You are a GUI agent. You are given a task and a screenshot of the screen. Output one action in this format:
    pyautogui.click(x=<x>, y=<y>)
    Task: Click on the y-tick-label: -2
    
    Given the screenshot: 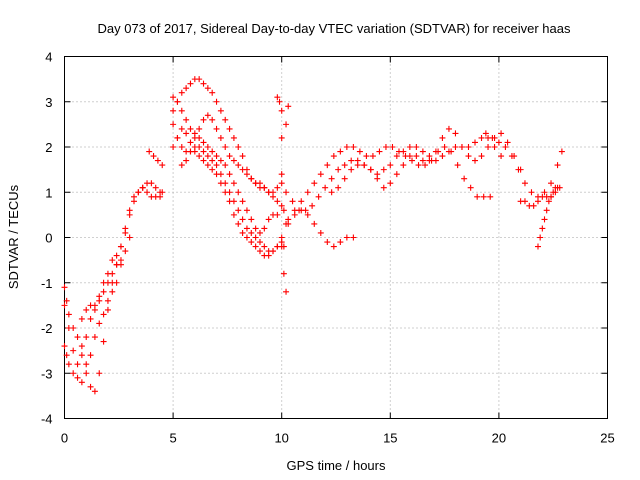 What is the action you would take?
    pyautogui.click(x=47, y=328)
    